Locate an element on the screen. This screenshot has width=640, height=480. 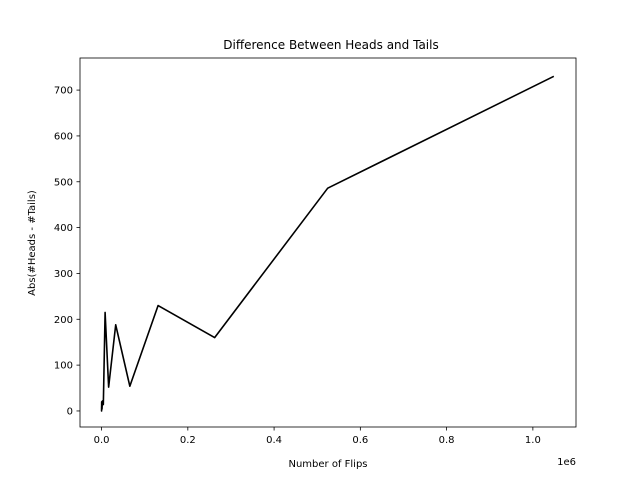
chart-title: Difference Between Heads and Tails is located at coordinates (330, 45).